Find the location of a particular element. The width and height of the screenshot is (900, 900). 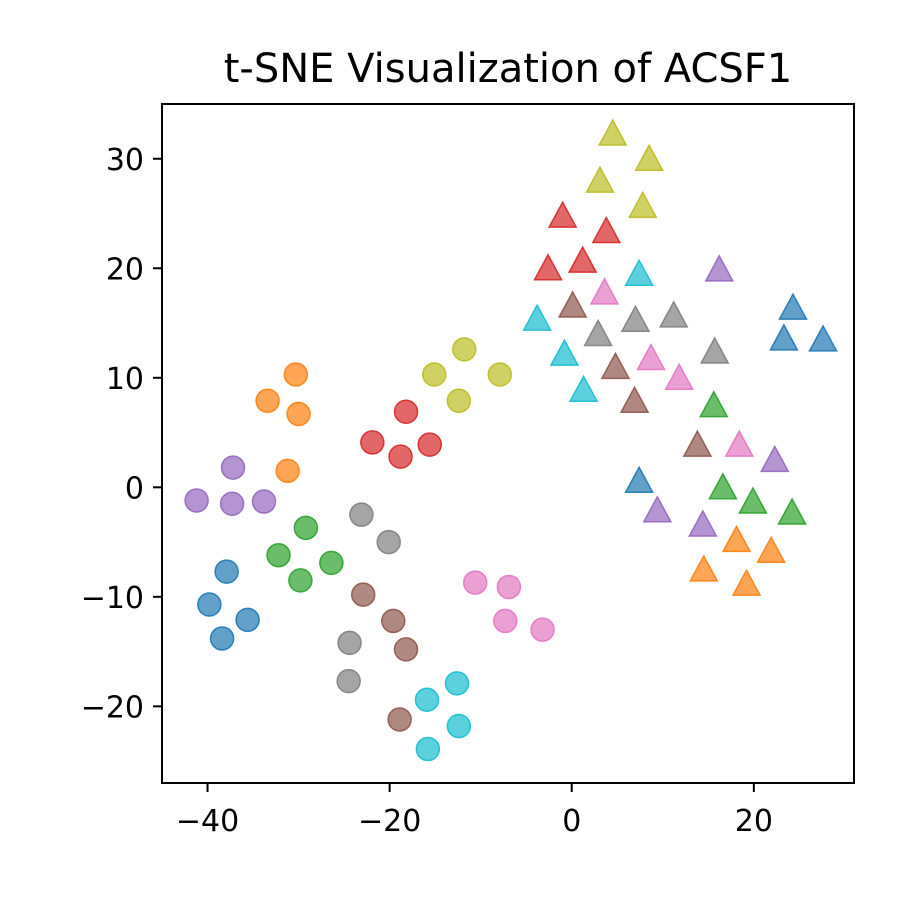

x-tick-label: 0 is located at coordinates (571, 821).